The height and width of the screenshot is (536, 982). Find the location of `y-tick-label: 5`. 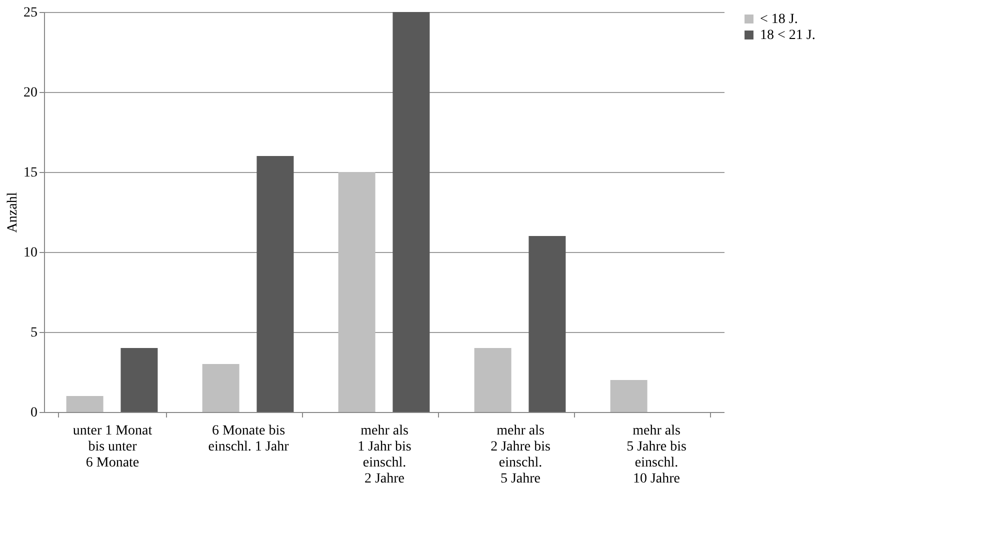

y-tick-label: 5 is located at coordinates (34, 333).